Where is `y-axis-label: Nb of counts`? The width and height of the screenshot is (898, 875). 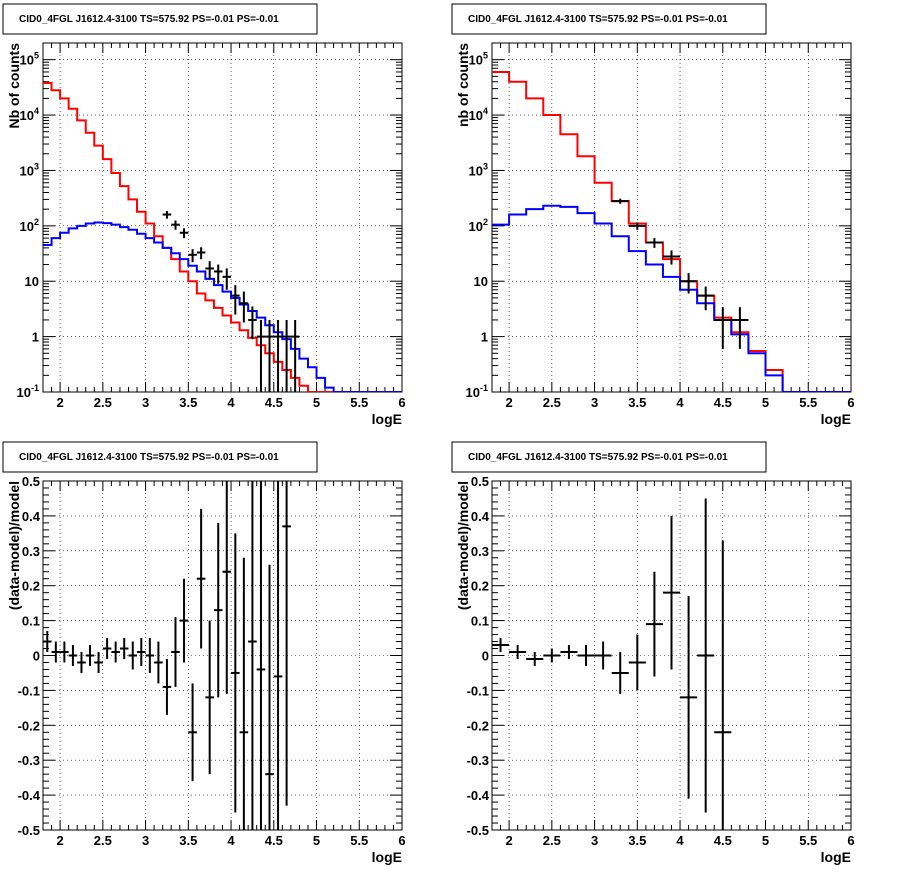
y-axis-label: Nb of counts is located at coordinates (14, 86).